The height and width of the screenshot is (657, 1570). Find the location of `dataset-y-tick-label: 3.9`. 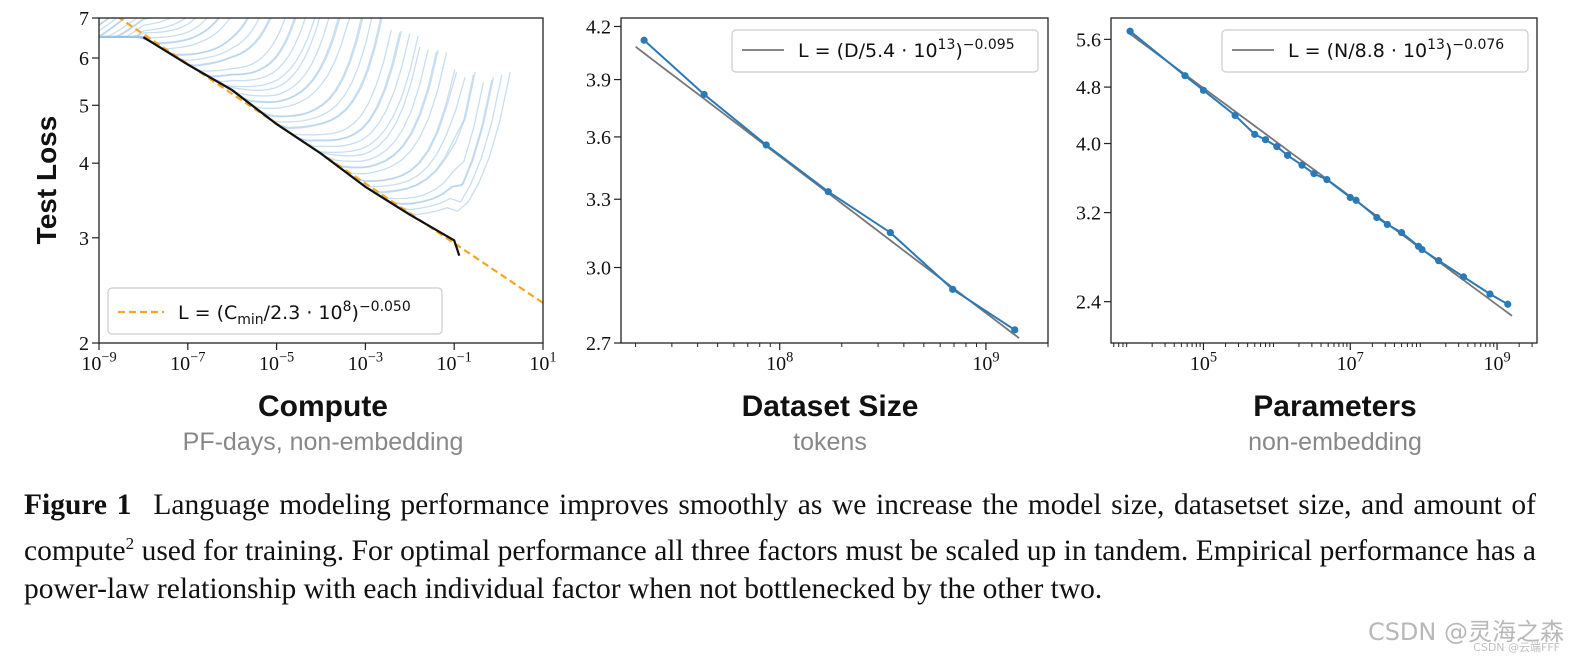

dataset-y-tick-label: 3.9 is located at coordinates (598, 81).